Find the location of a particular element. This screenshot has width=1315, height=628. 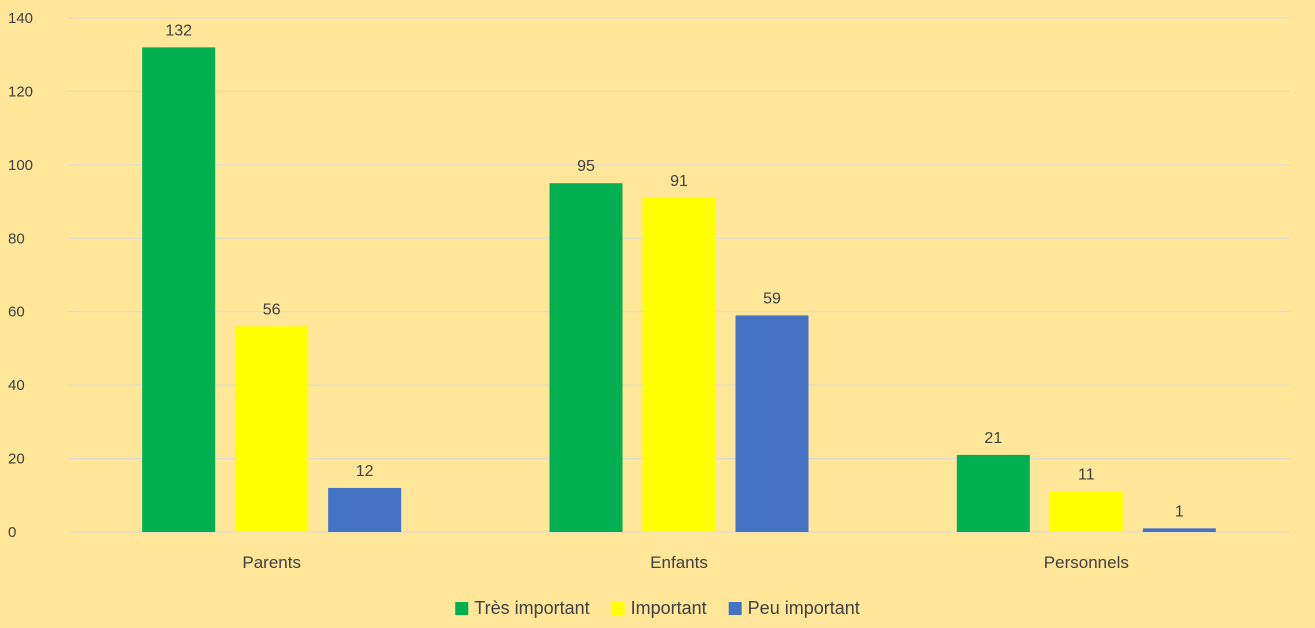

x-category-label-enfants: Enfants is located at coordinates (679, 562).